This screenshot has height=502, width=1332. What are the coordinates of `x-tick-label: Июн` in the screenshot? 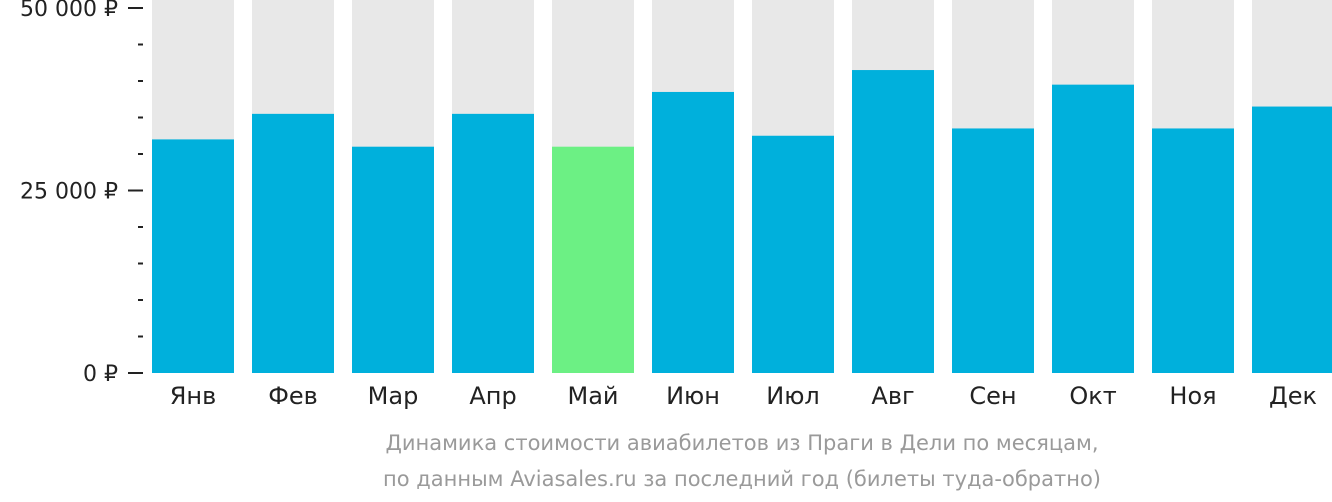 It's located at (693, 396).